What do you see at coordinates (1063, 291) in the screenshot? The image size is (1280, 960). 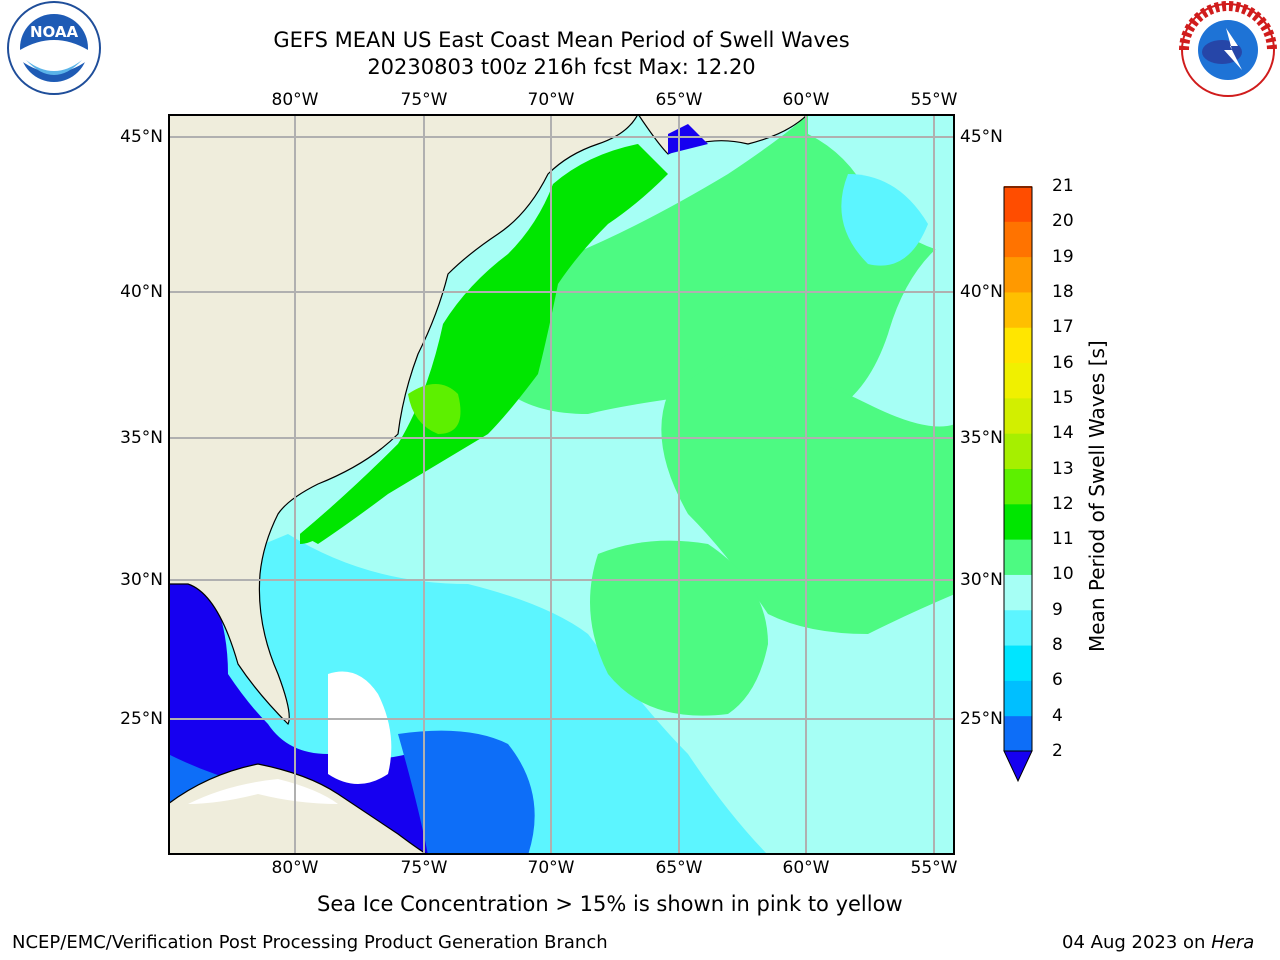 I see `colorbar-tick-label: 18` at bounding box center [1063, 291].